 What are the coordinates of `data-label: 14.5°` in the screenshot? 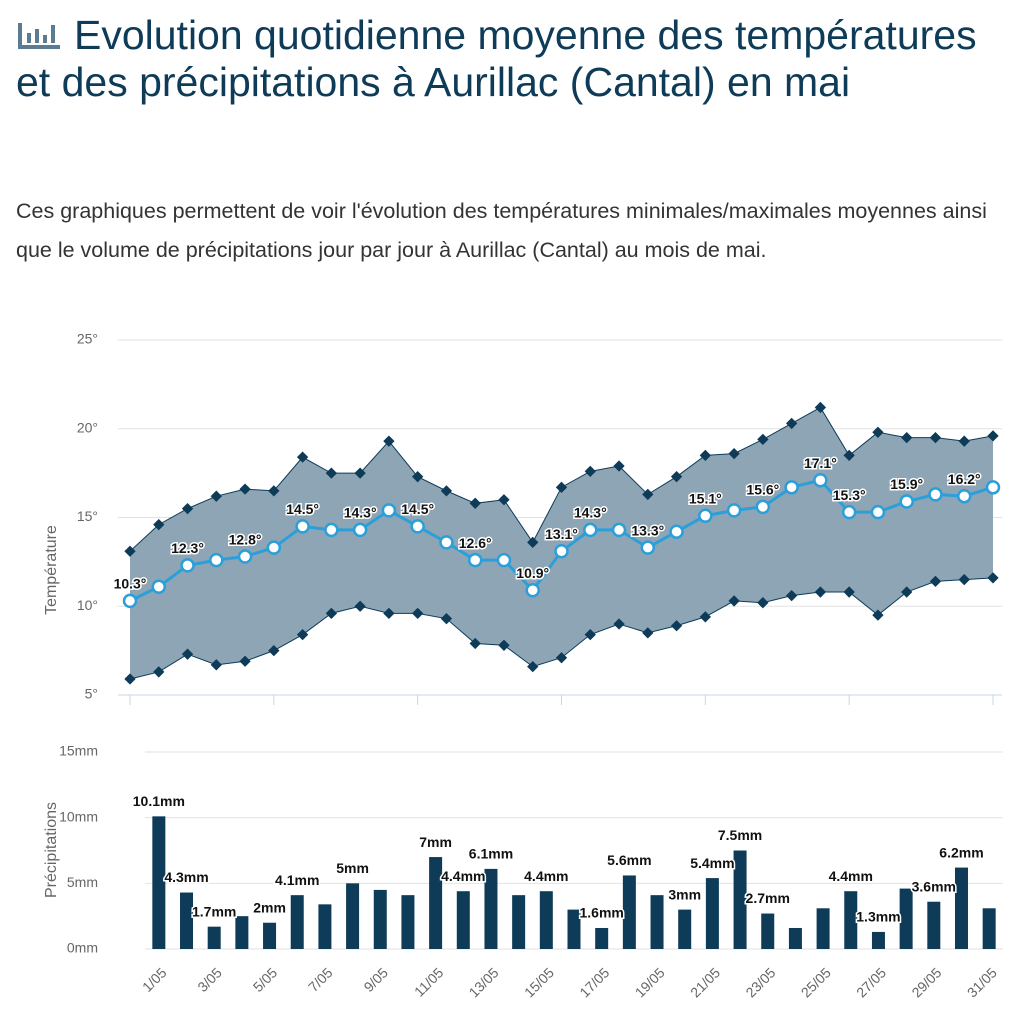 It's located at (302, 509).